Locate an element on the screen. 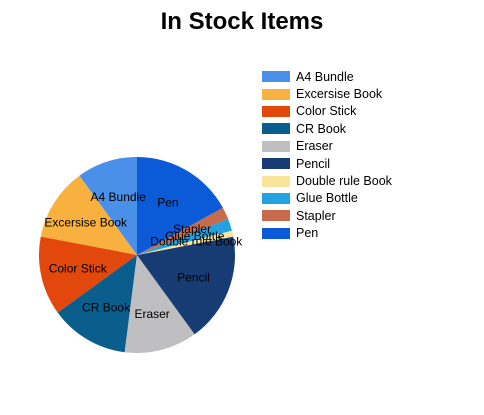 This screenshot has height=415, width=484. slice-label-glue-bottle: Glue Bottle is located at coordinates (195, 236).